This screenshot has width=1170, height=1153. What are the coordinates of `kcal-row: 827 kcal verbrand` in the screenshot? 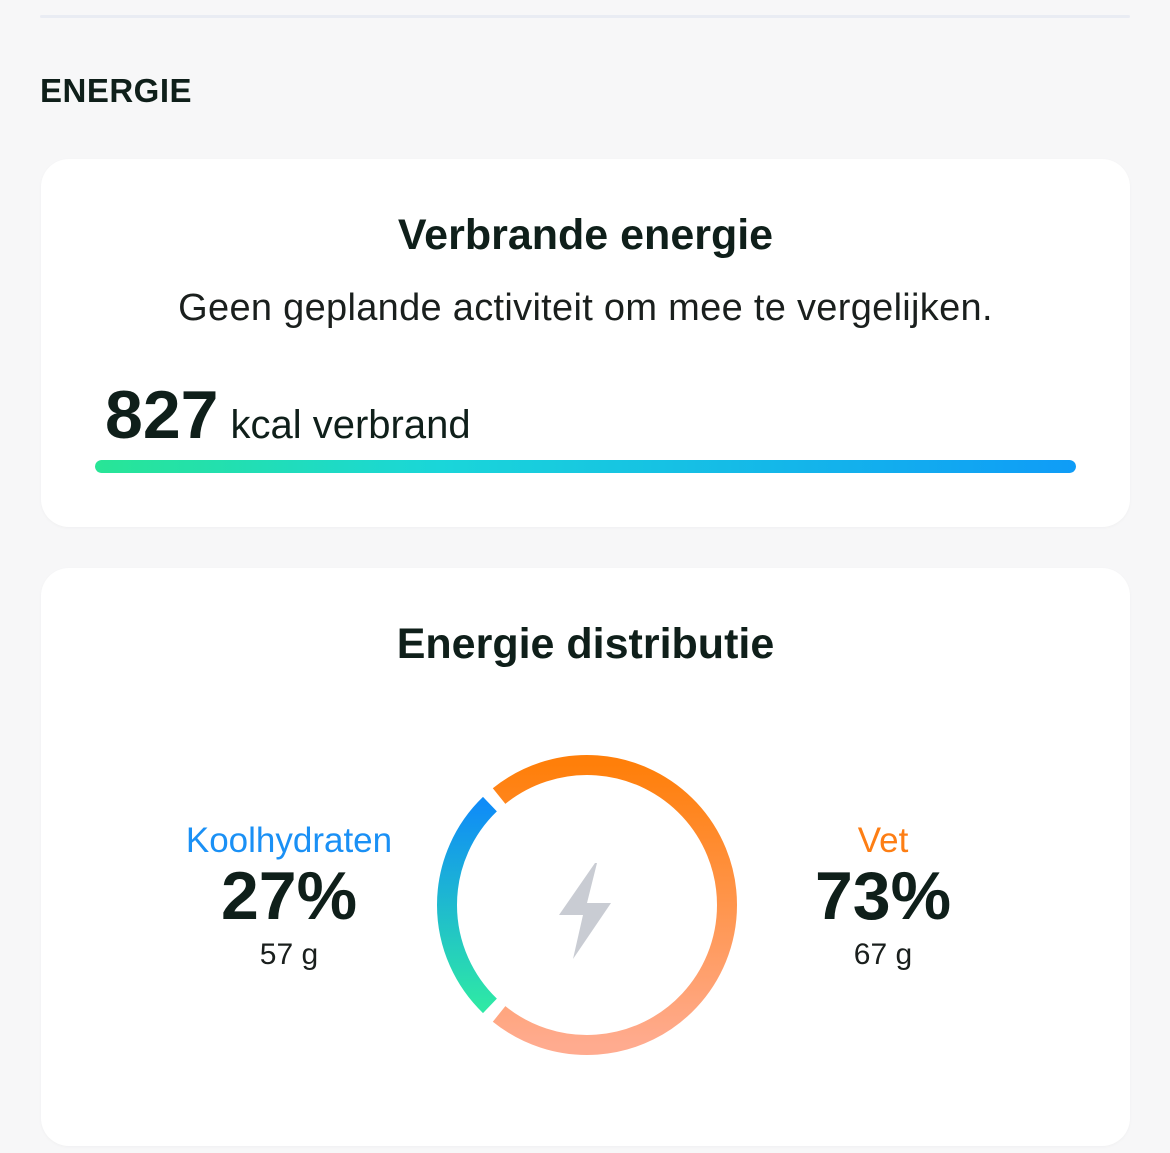 It's located at (288, 415).